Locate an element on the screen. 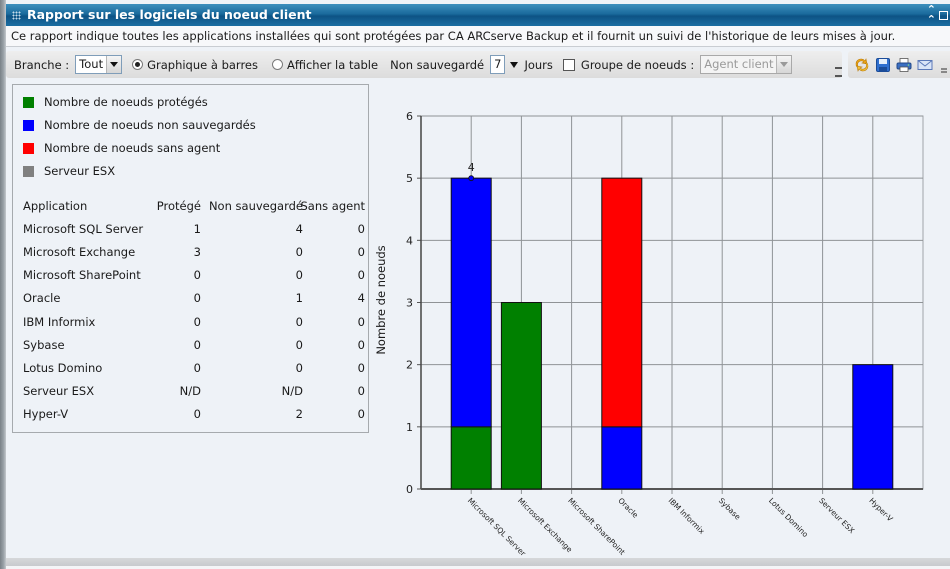 Image resolution: width=950 pixels, height=569 pixels. branch-label: Branche : is located at coordinates (42, 64).